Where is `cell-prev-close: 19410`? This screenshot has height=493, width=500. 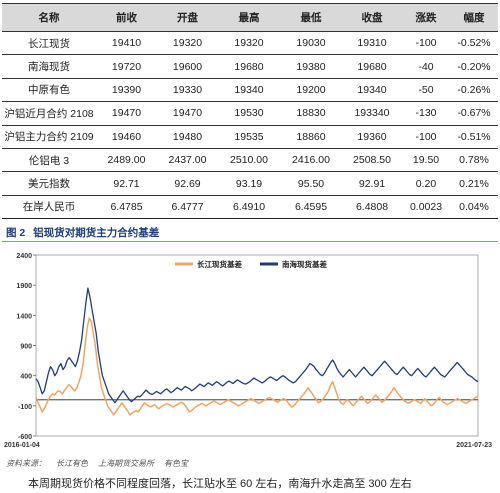 cell-prev-close: 19410 is located at coordinates (126, 43).